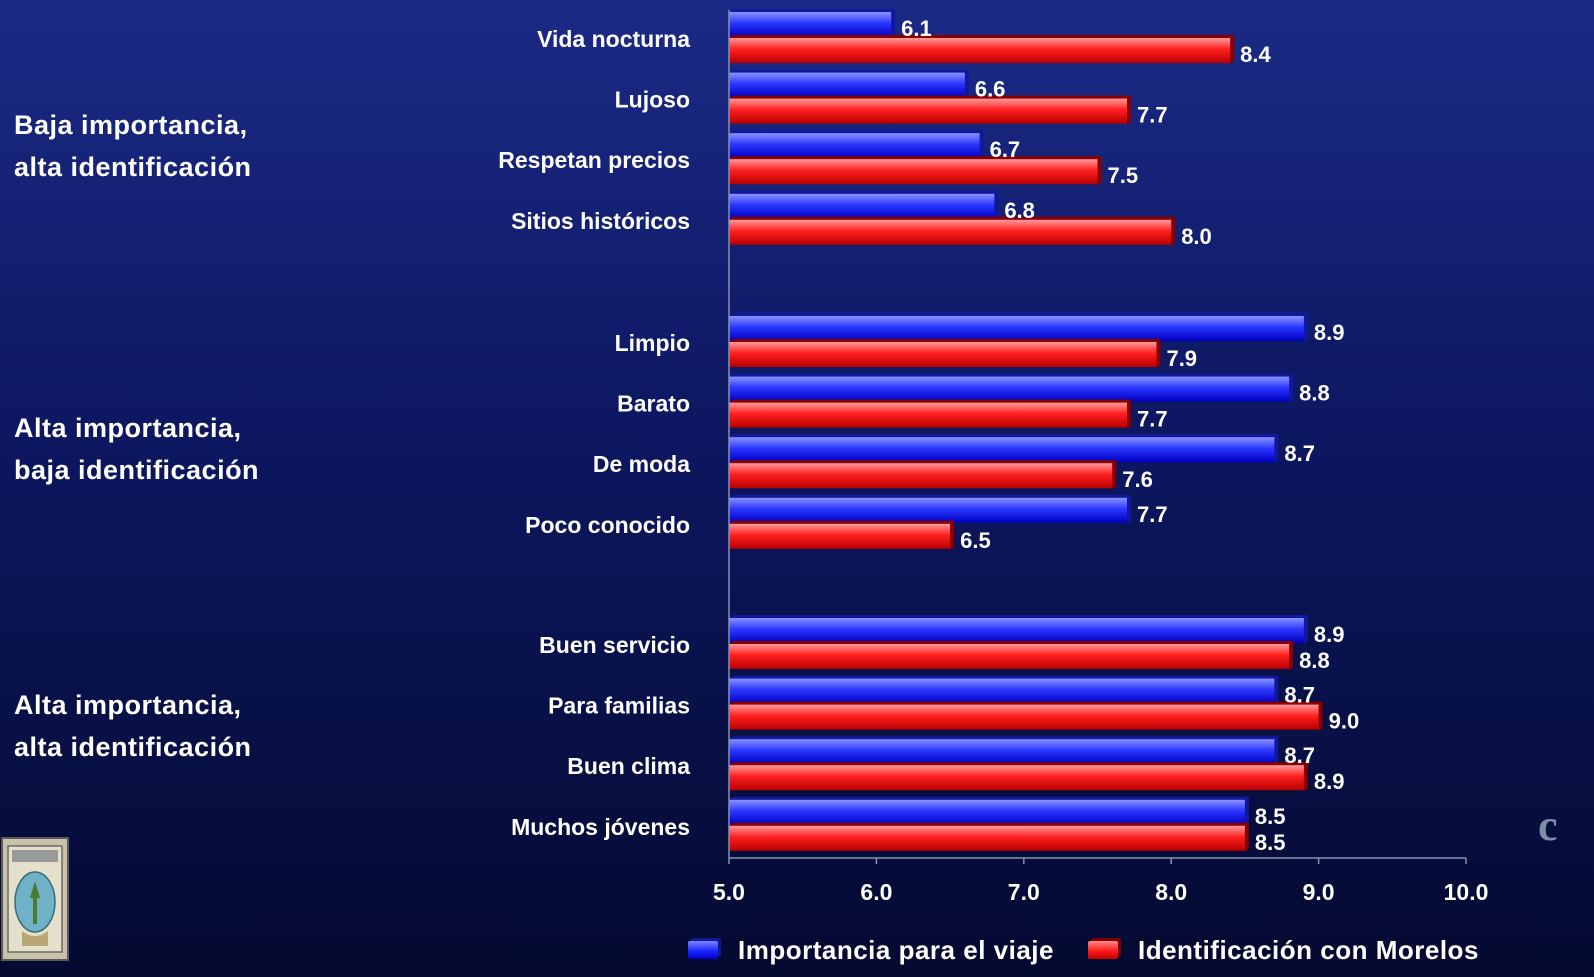 The image size is (1594, 977). What do you see at coordinates (131, 125) in the screenshot?
I see `group-label-line: Baja importancia,` at bounding box center [131, 125].